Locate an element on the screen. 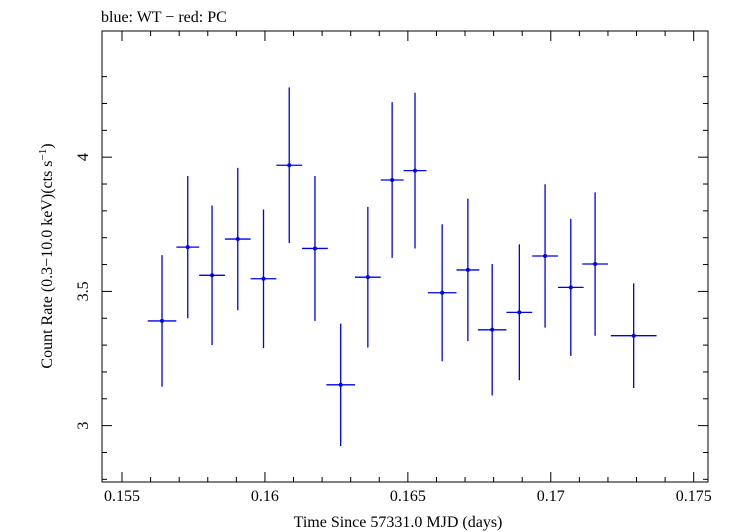 The image size is (735, 532). y-axis-label-close: ) is located at coordinates (47, 145).